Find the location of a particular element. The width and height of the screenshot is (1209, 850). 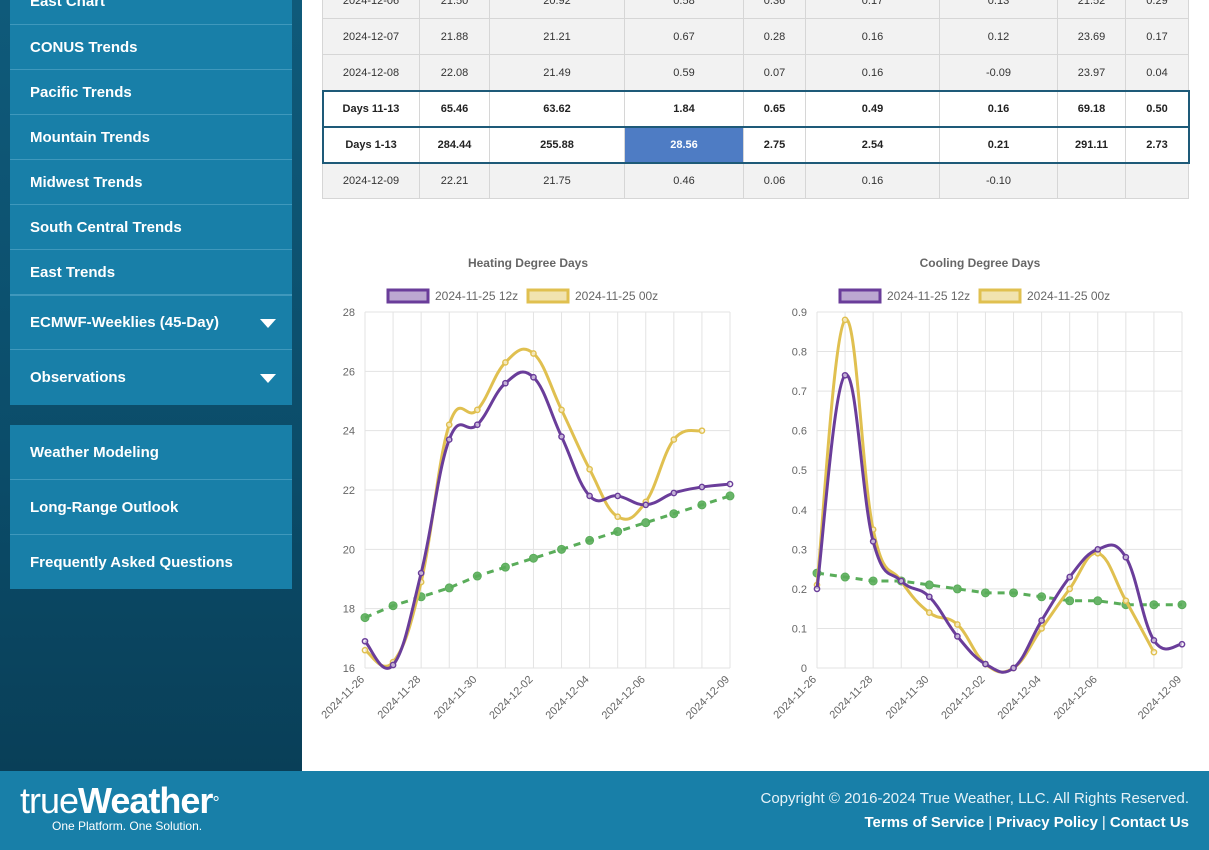

terms-link: Terms of Service is located at coordinates (924, 822).